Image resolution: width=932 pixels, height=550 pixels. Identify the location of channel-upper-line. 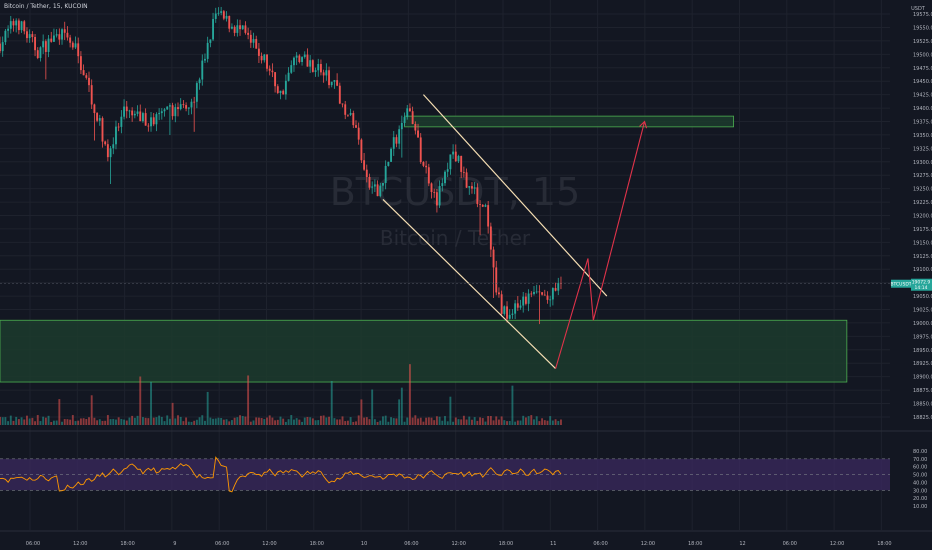
(515, 195).